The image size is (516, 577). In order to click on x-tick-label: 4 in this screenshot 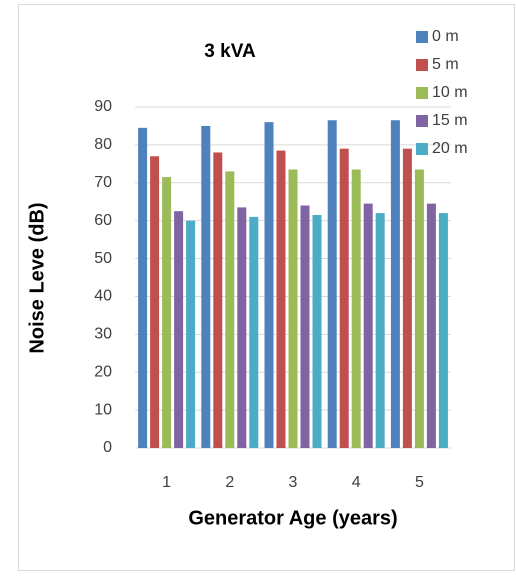, I will do `click(356, 482)`.